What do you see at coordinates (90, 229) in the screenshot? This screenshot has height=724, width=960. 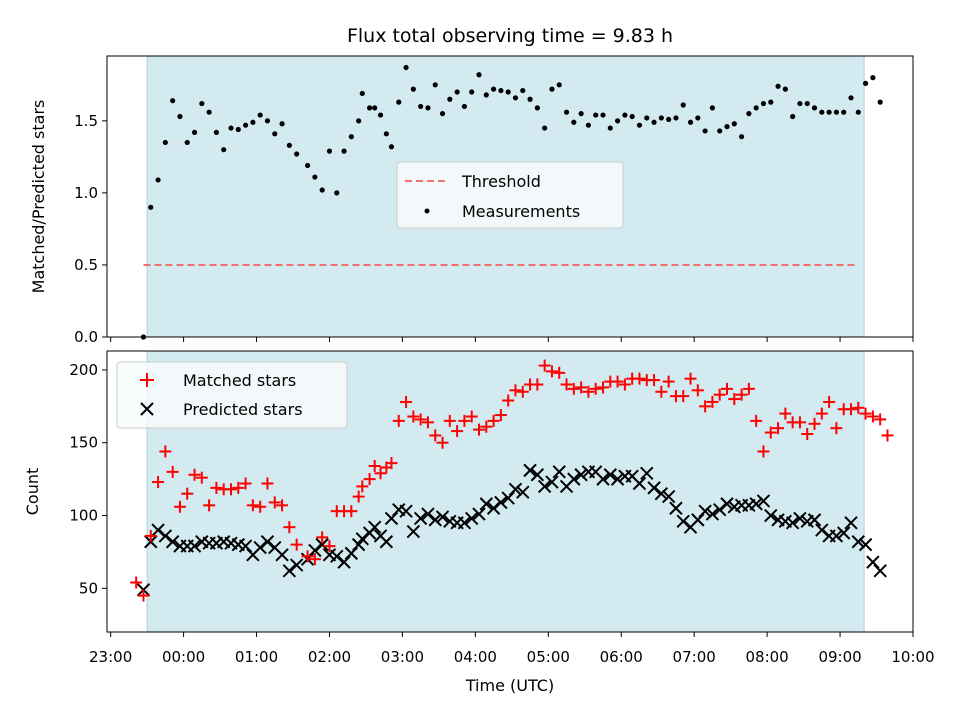 I see `top-y-axis: 0.0 0.5 1.0 1.5` at bounding box center [90, 229].